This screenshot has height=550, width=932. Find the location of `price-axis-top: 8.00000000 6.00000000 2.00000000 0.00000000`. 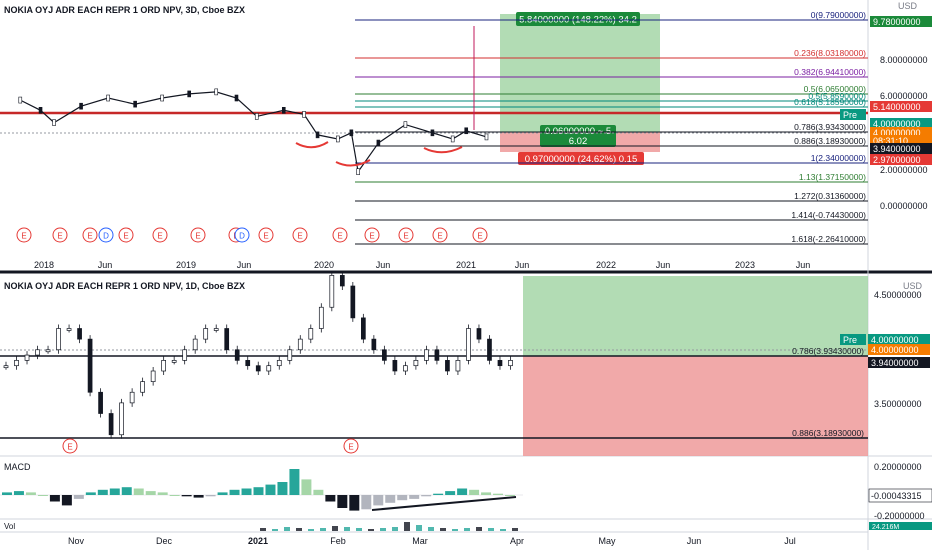

price-axis-top: 8.00000000 6.00000000 2.00000000 0.00000000 is located at coordinates (904, 133).